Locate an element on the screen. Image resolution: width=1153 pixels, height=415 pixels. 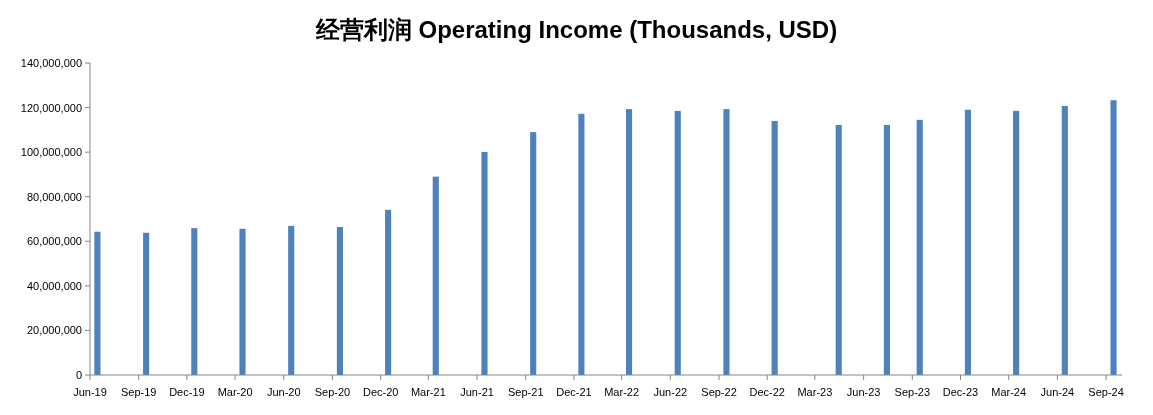
chart-title: 经营利润 Operating Income (Thousands, USD) is located at coordinates (576, 29).